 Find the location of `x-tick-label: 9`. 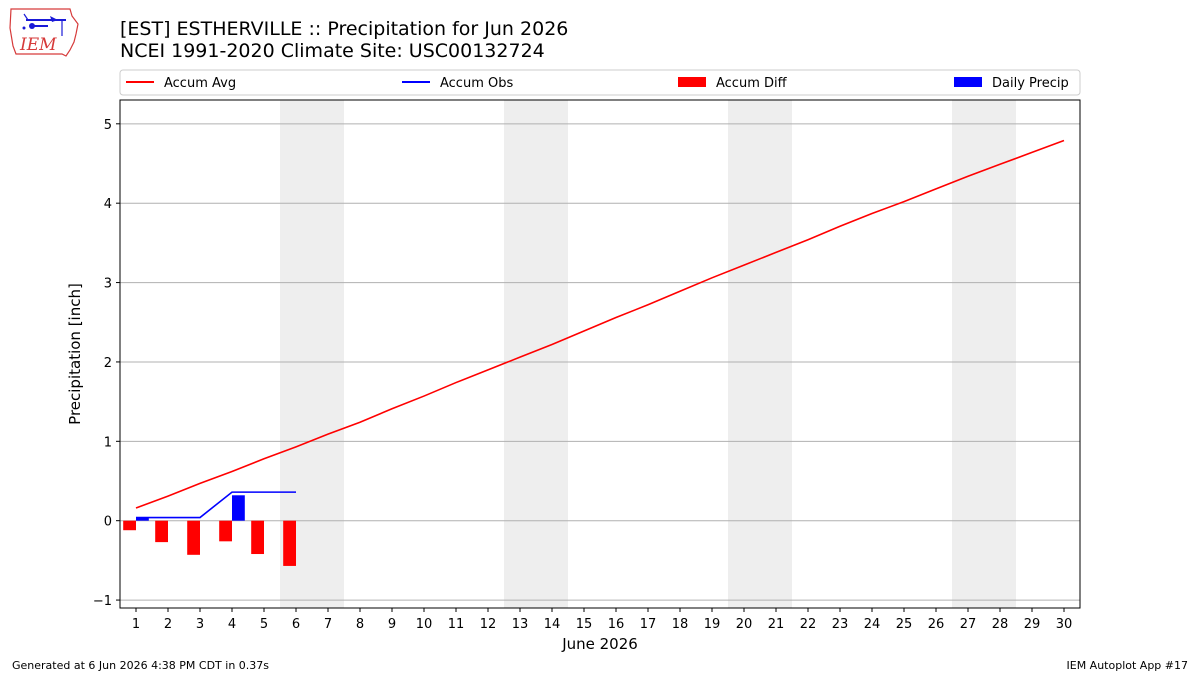

x-tick-label: 9 is located at coordinates (392, 624).